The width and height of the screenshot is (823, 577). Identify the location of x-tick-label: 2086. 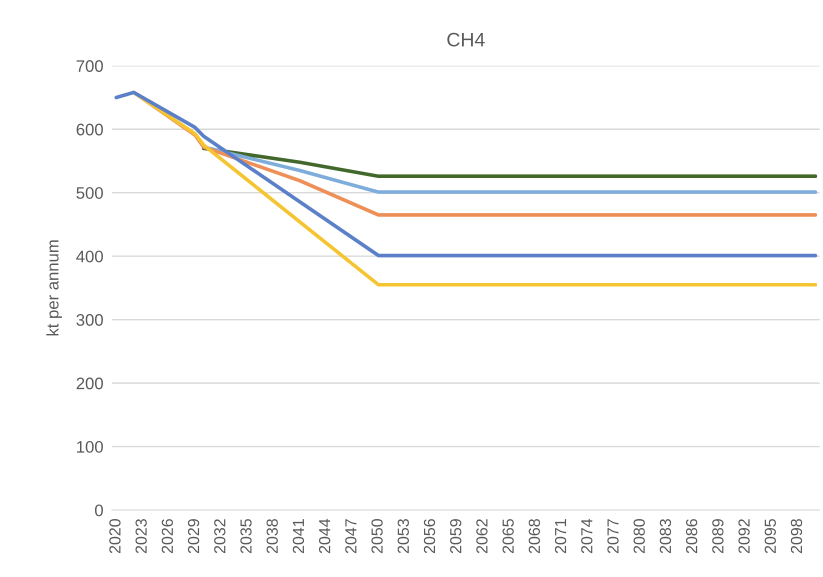
(692, 536).